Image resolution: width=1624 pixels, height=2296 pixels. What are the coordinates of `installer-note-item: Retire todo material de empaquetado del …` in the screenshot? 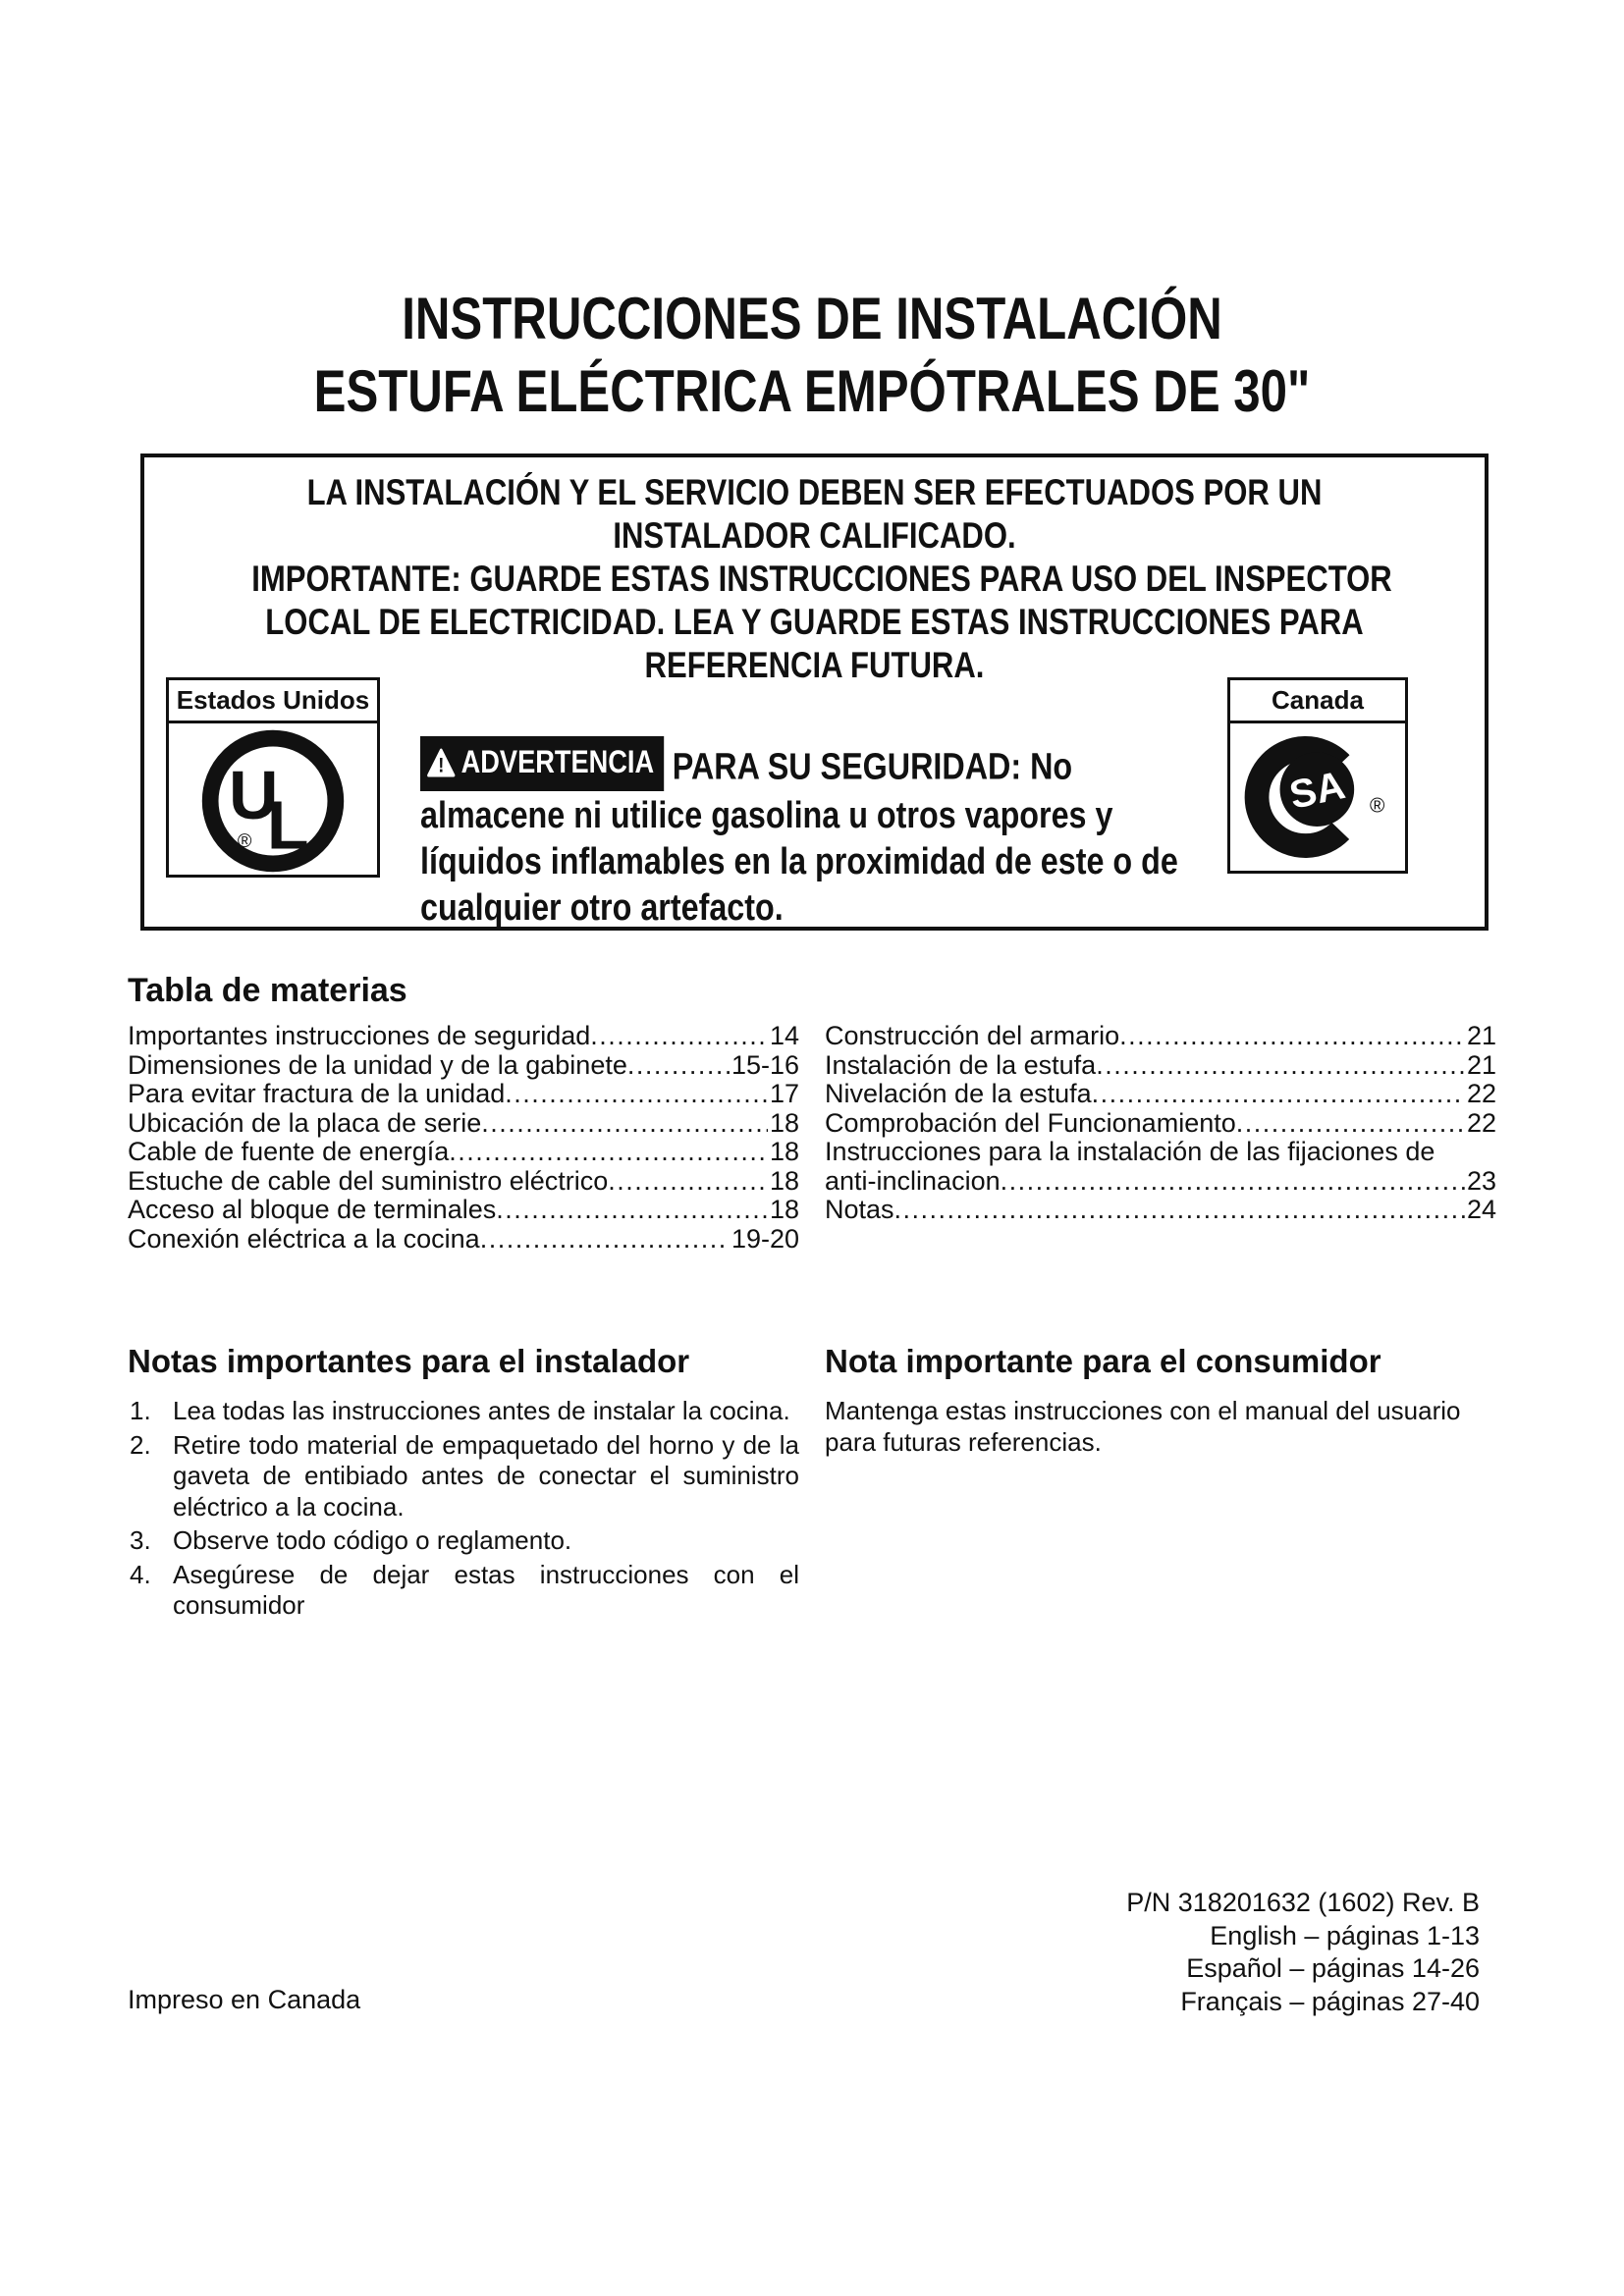 It's located at (464, 1475).